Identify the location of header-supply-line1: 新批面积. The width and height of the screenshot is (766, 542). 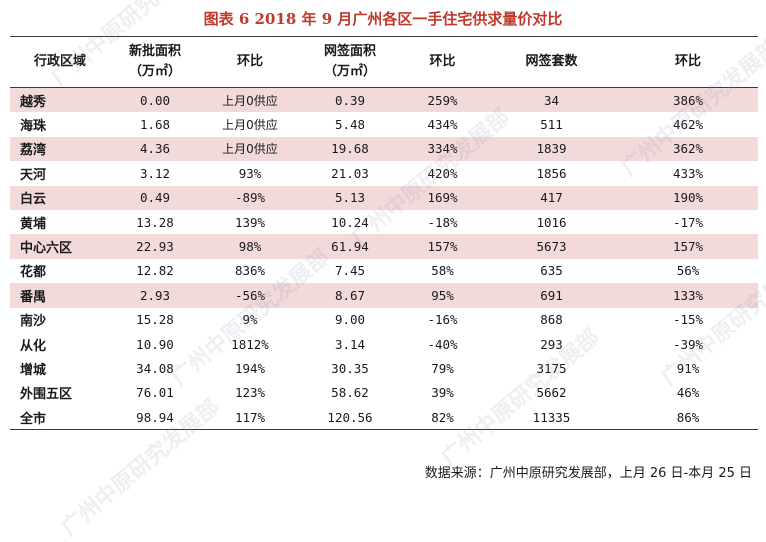
(154, 51).